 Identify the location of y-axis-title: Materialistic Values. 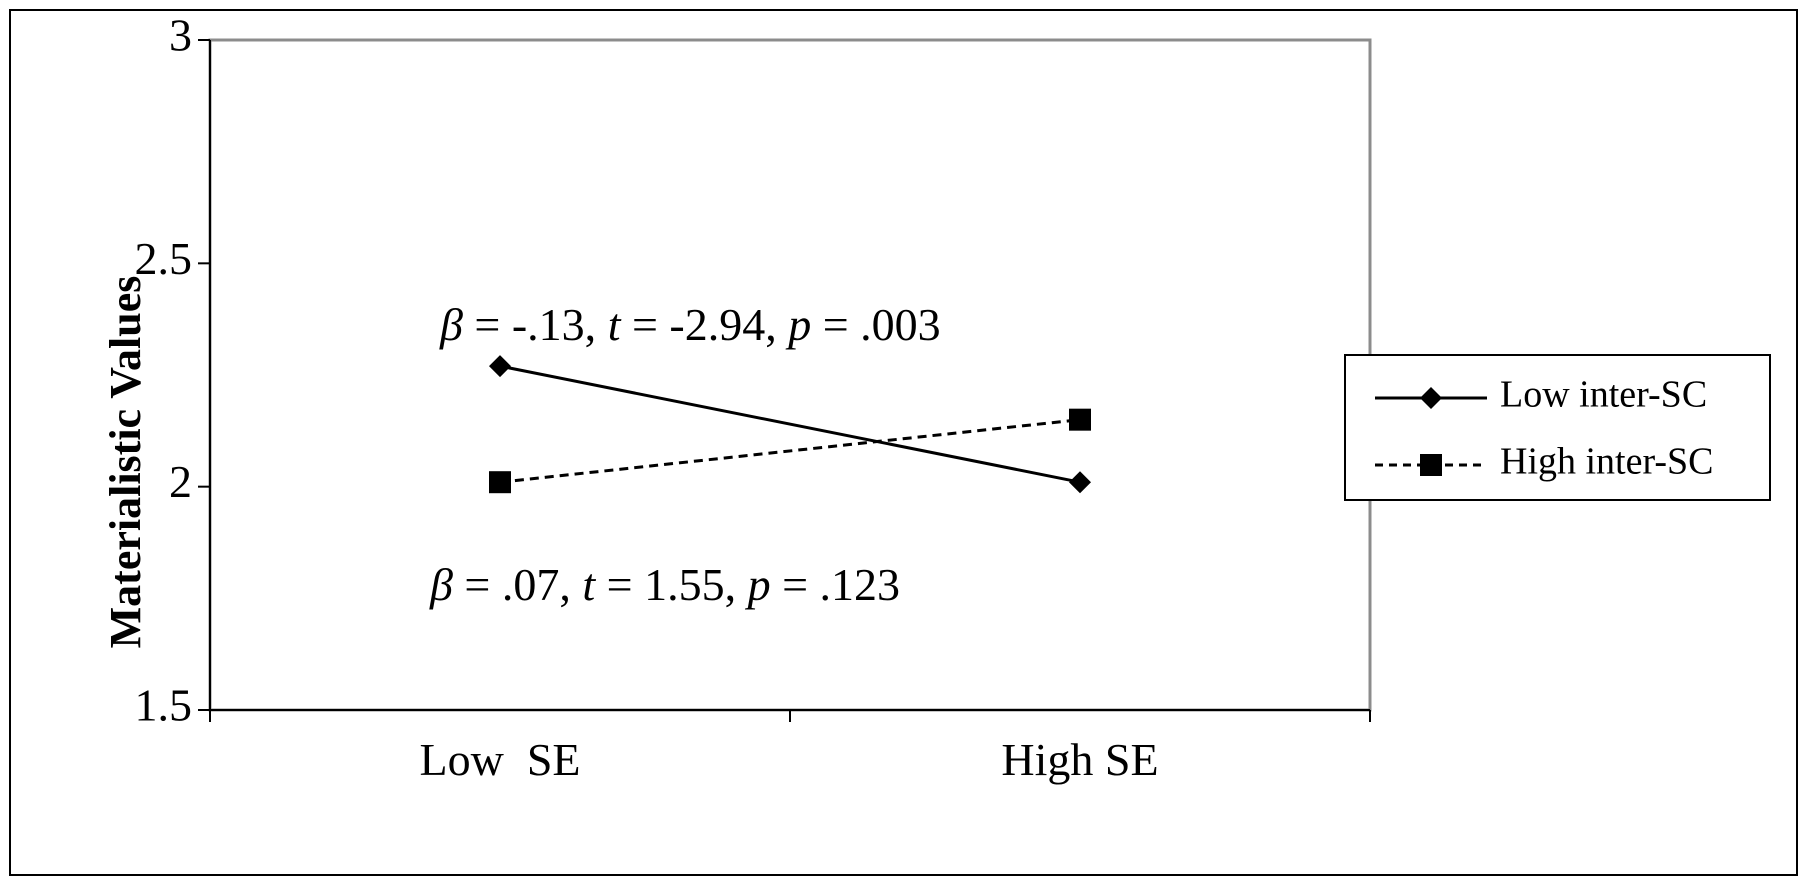
(125, 462).